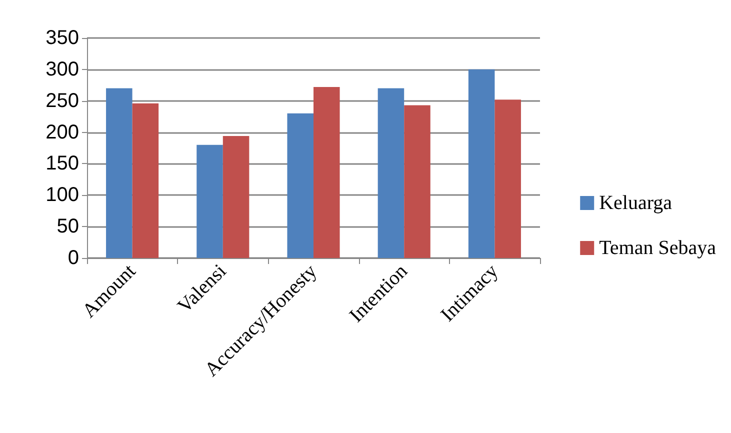 This screenshot has height=433, width=731. What do you see at coordinates (62, 38) in the screenshot?
I see `y-tick-label: 350` at bounding box center [62, 38].